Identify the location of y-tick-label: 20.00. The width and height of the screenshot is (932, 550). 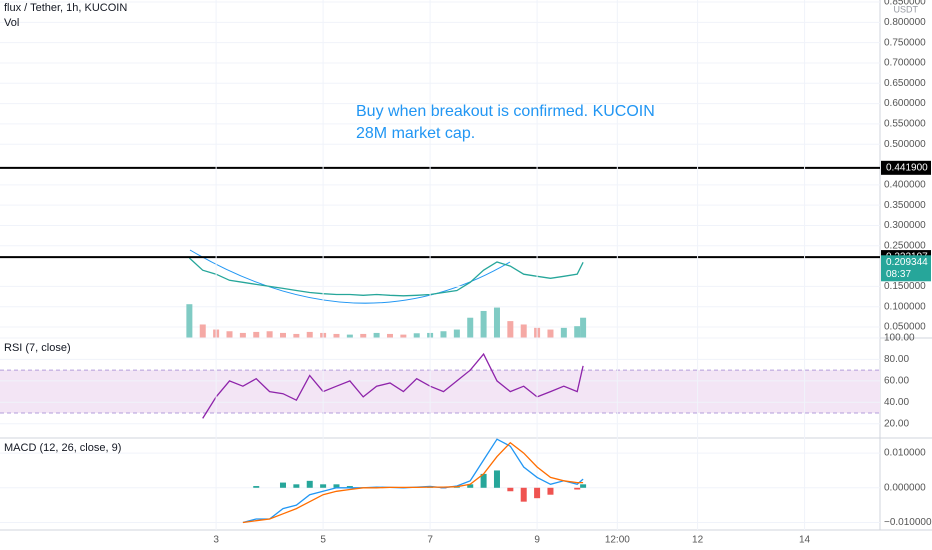
(896, 423).